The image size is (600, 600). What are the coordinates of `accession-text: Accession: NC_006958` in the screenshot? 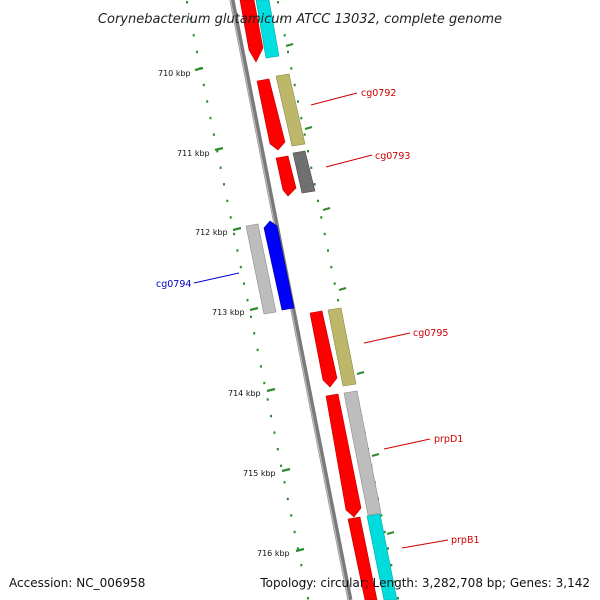 It's located at (77, 583).